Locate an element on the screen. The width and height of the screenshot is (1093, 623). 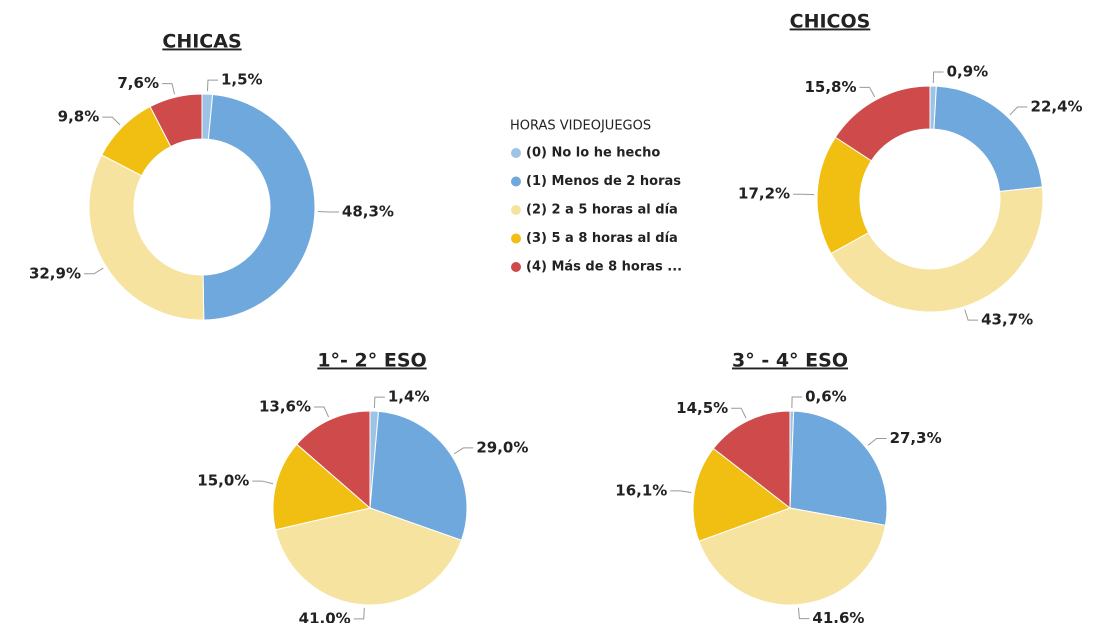
data-label: 32,9% is located at coordinates (55, 273).